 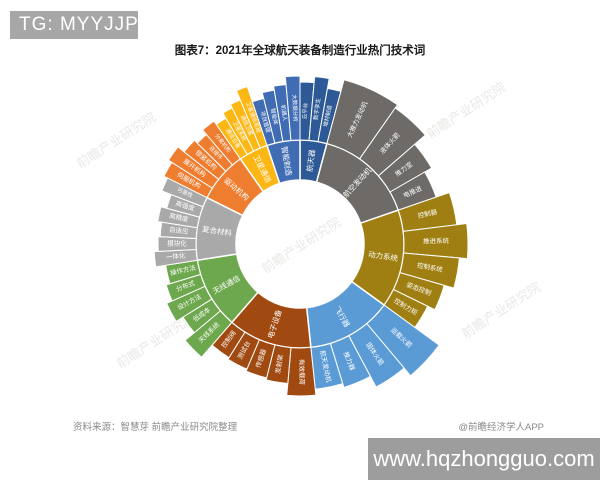 What do you see at coordinates (316, 108) in the screenshot?
I see `segment-label: 数字孪生` at bounding box center [316, 108].